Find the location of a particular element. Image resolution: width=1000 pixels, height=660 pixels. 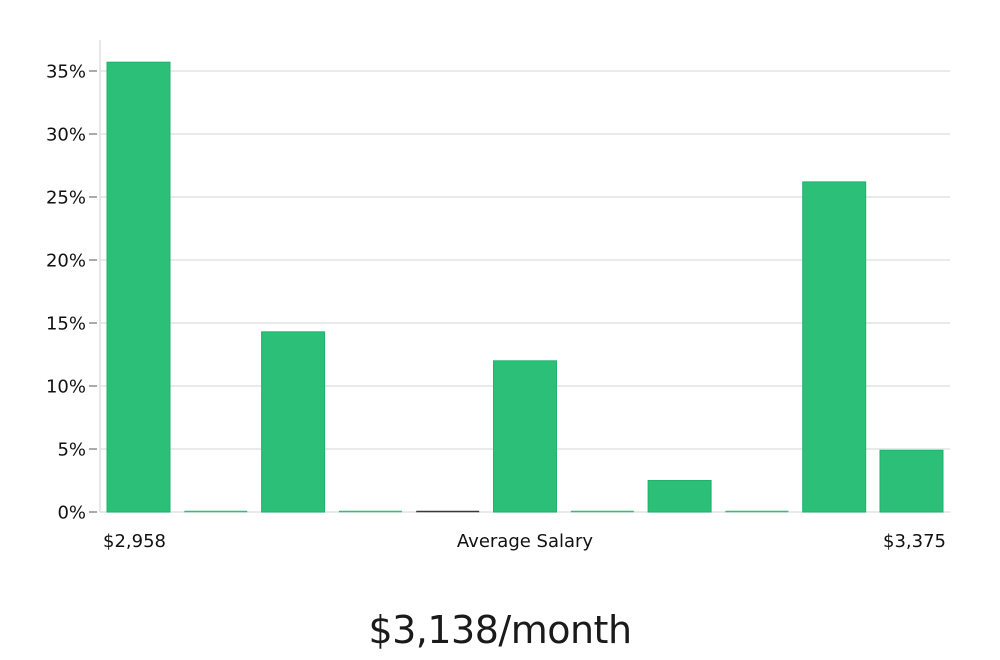

x-axis-title: Average Salary is located at coordinates (525, 541).